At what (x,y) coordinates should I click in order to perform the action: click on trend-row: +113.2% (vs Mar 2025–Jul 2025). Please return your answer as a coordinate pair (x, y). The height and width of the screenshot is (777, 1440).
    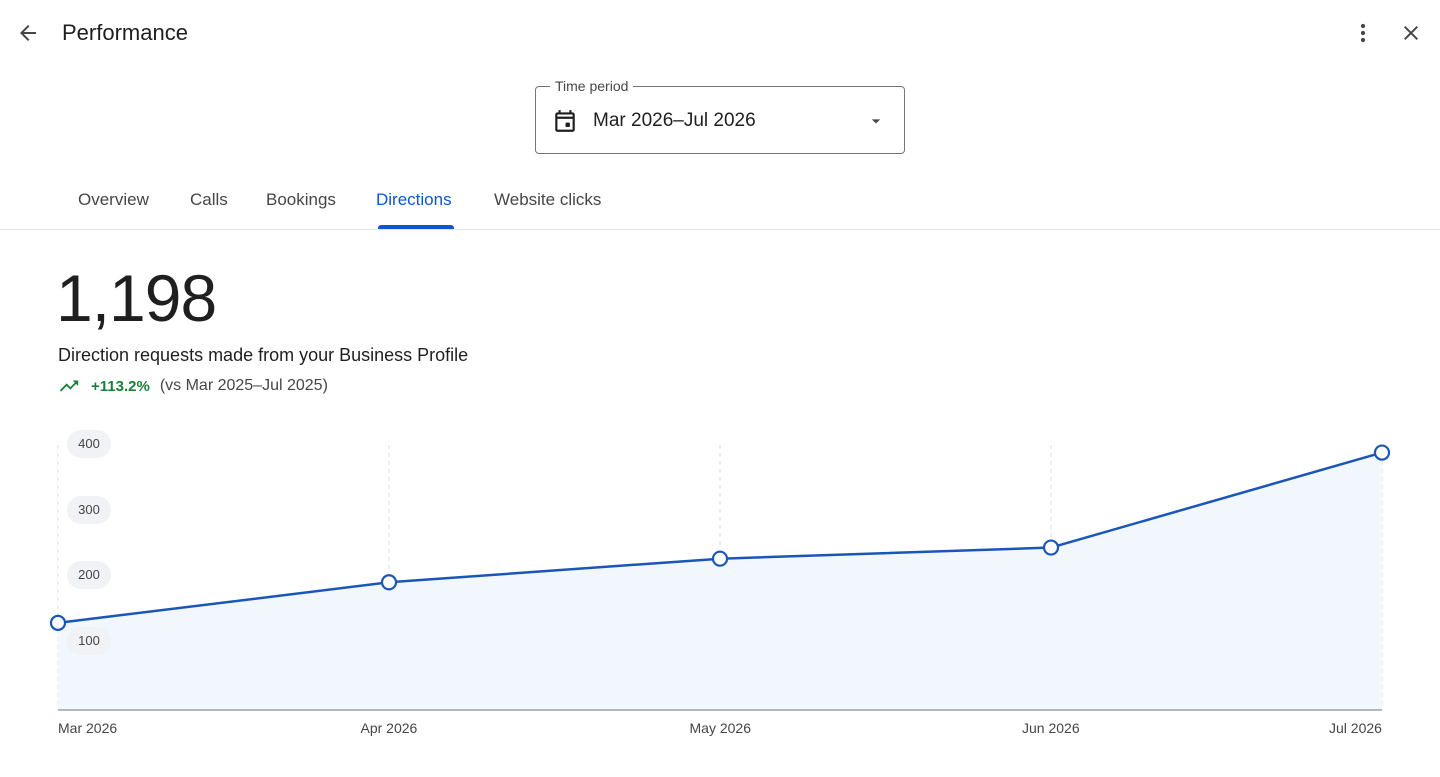
    Looking at the image, I should click on (193, 386).